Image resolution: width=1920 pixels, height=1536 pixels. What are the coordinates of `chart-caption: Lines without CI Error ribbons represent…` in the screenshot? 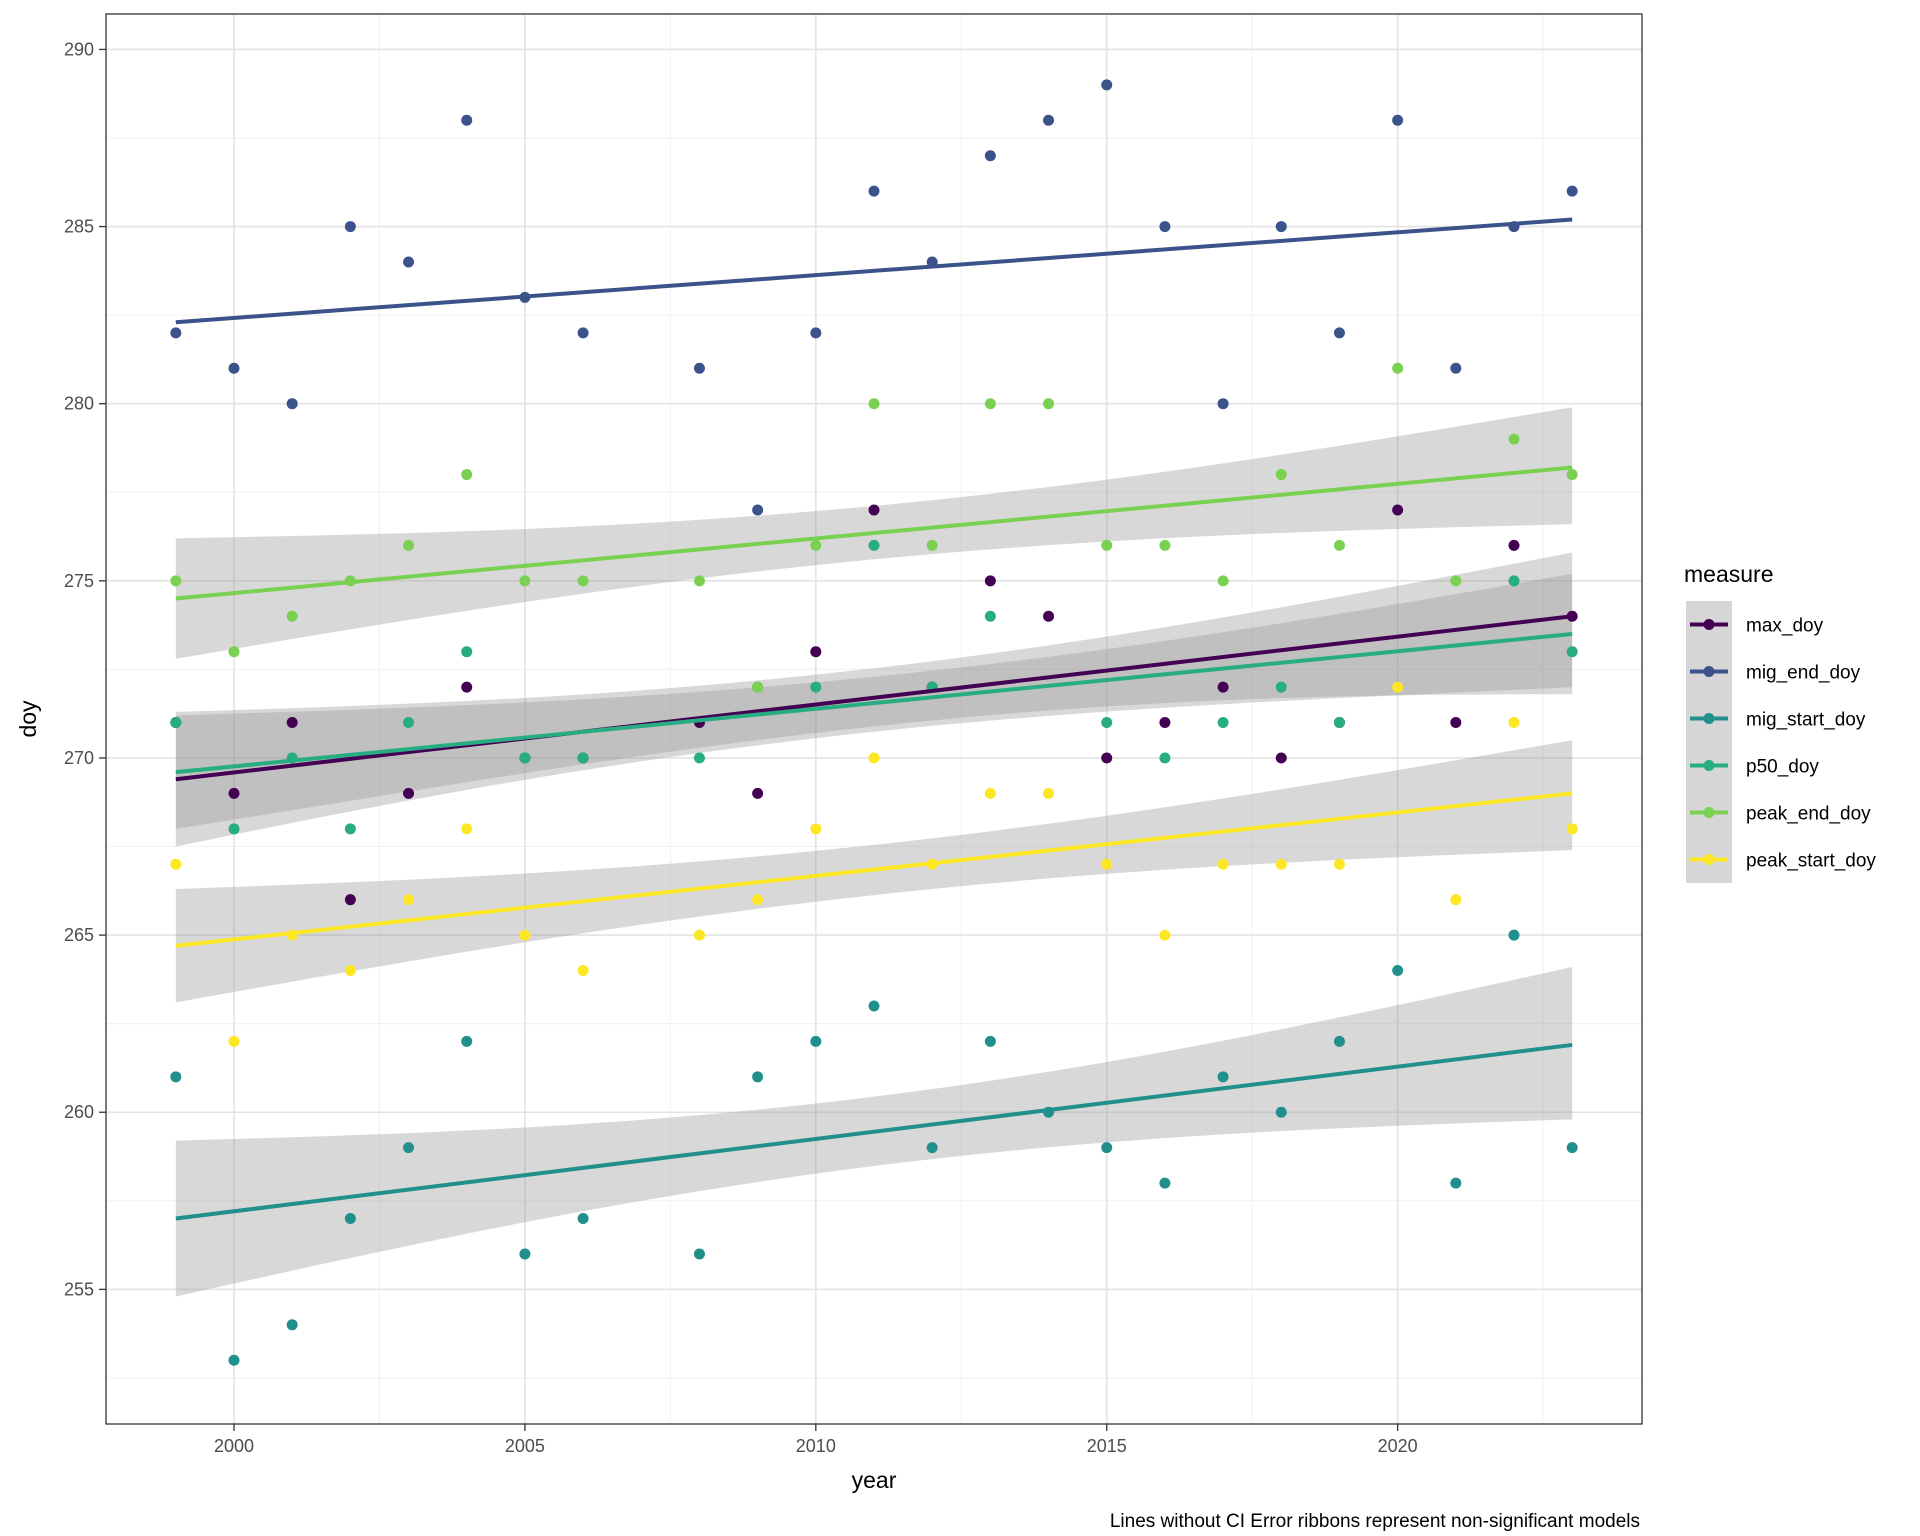 It's located at (1375, 1521).